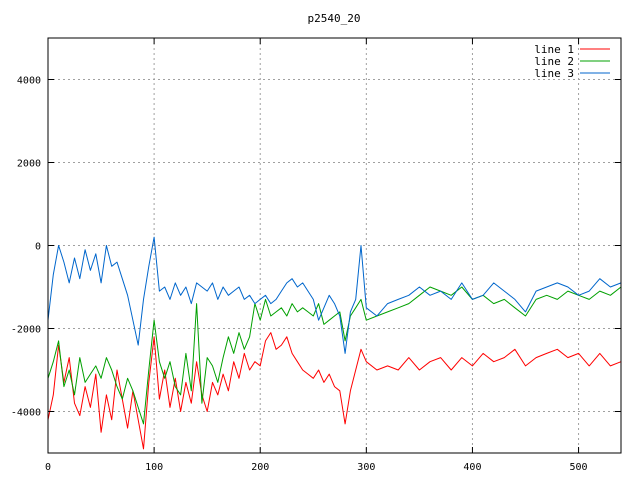 The image size is (640, 480). Describe the element at coordinates (154, 467) in the screenshot. I see `x-tick-label: 100` at that location.